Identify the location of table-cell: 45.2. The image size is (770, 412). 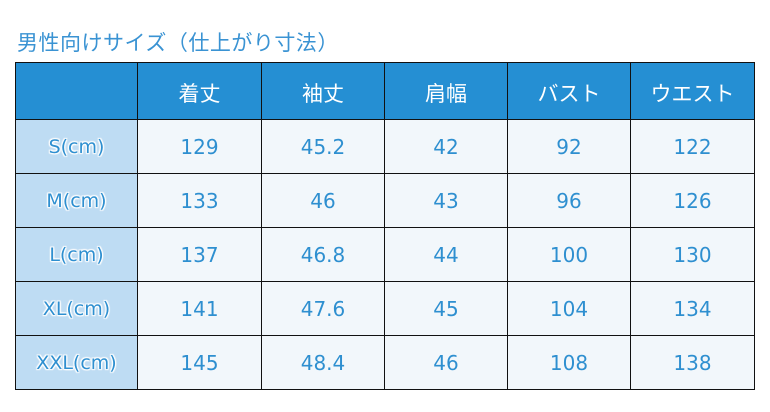
(323, 146).